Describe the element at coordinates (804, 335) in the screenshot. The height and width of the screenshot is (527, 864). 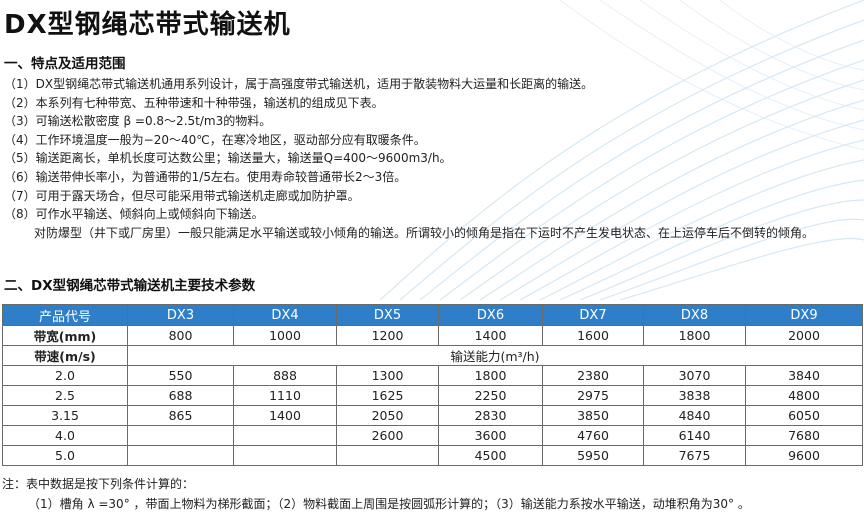
I see `table-cell: 2000` at that location.